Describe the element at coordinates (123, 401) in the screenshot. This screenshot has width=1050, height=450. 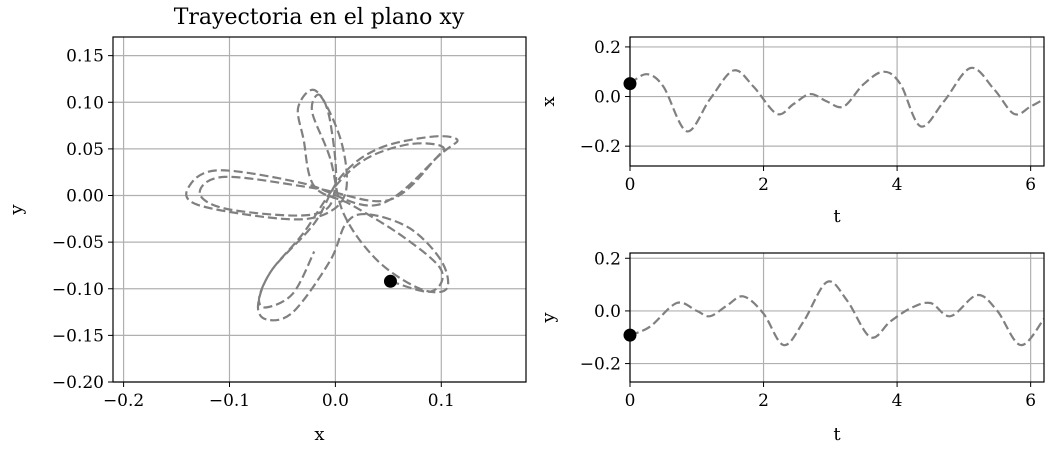
I see `x-tick-label: −0.2` at that location.